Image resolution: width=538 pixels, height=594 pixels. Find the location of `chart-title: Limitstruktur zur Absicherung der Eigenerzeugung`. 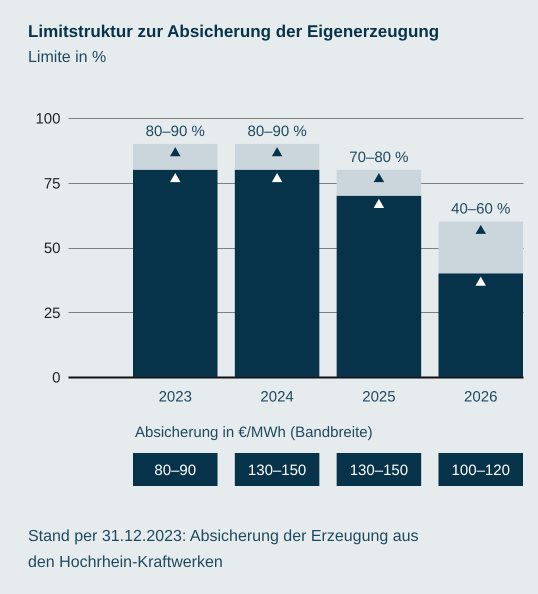

chart-title: Limitstruktur zur Absicherung der Eigenerzeugung is located at coordinates (234, 31).